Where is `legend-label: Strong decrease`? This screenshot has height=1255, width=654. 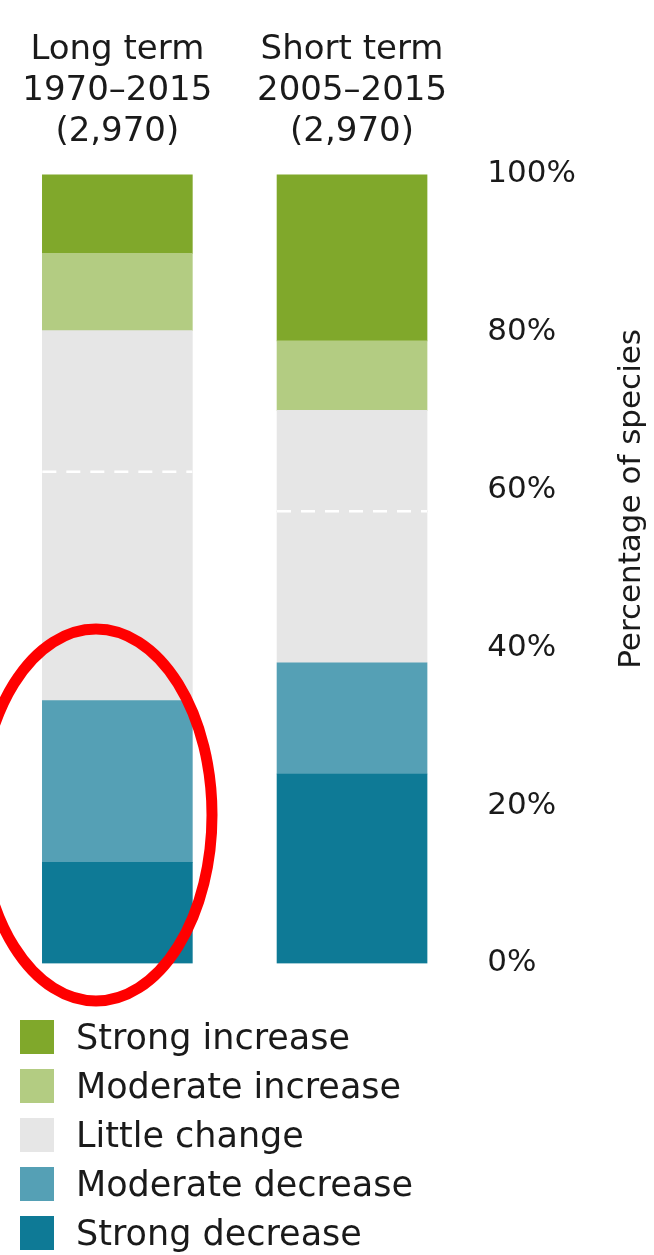
legend-label: Strong decrease is located at coordinates (219, 1232).